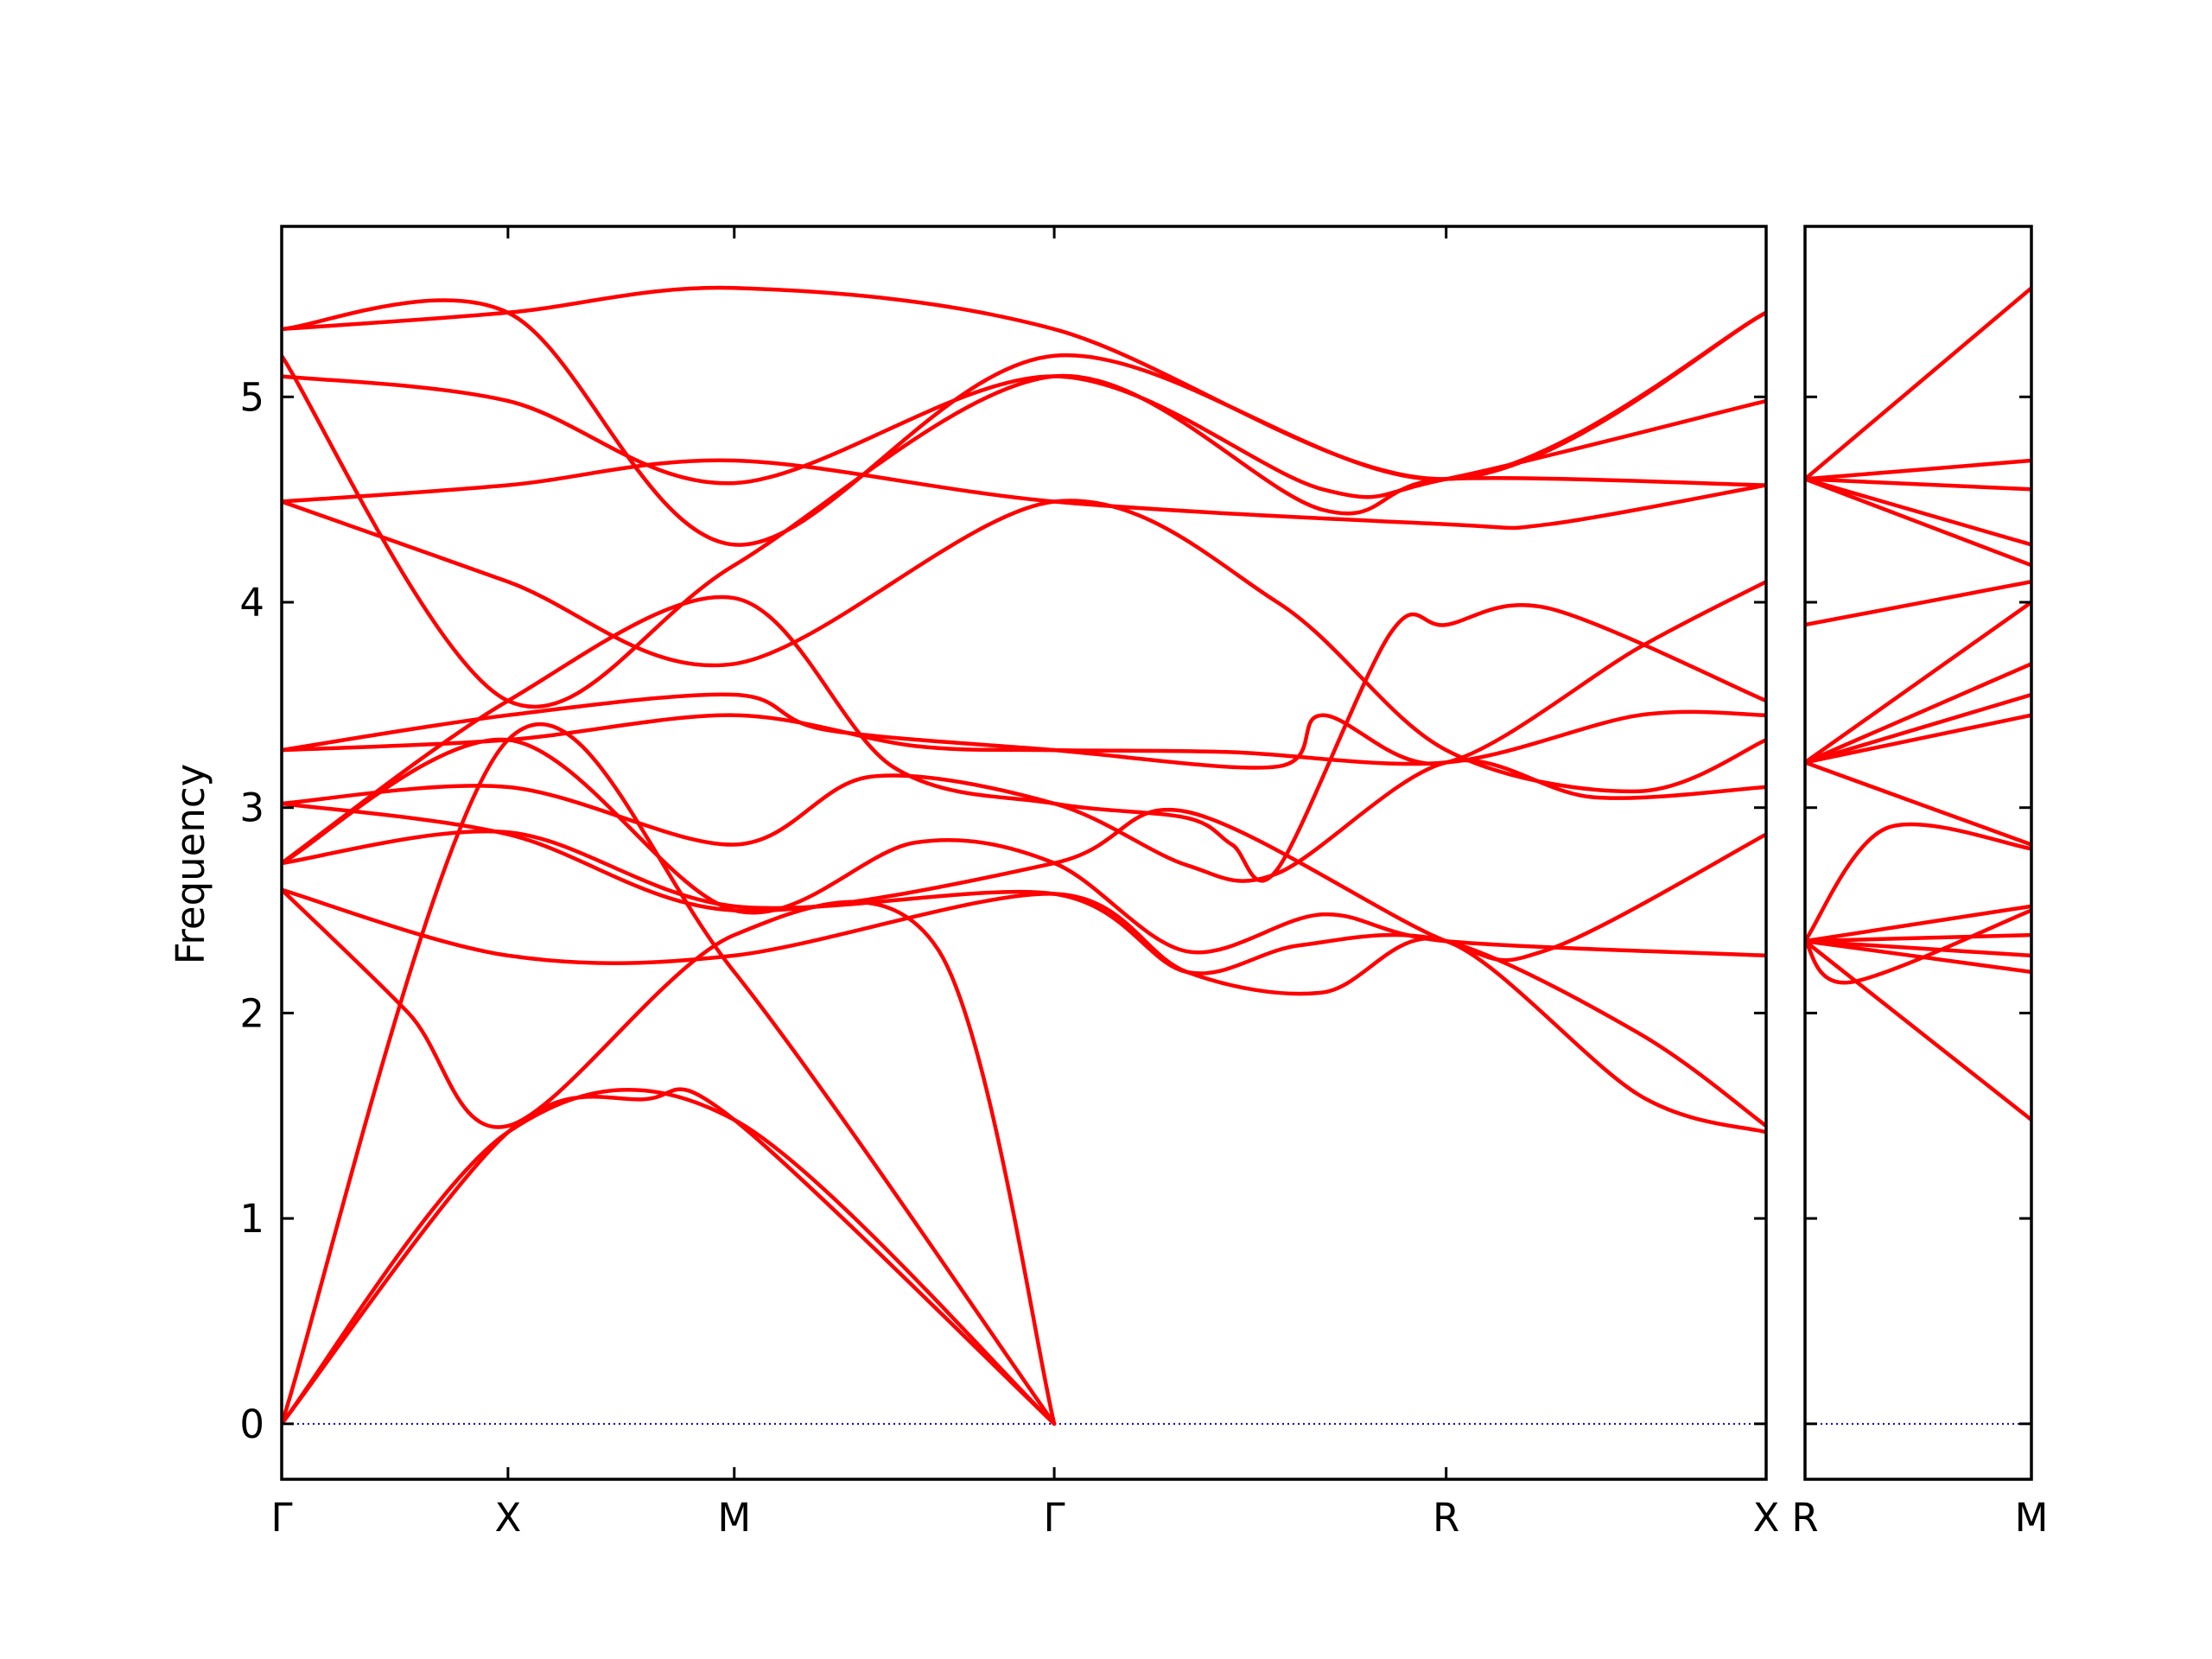  Describe the element at coordinates (190, 864) in the screenshot. I see `y-axis-title: Frequency` at that location.